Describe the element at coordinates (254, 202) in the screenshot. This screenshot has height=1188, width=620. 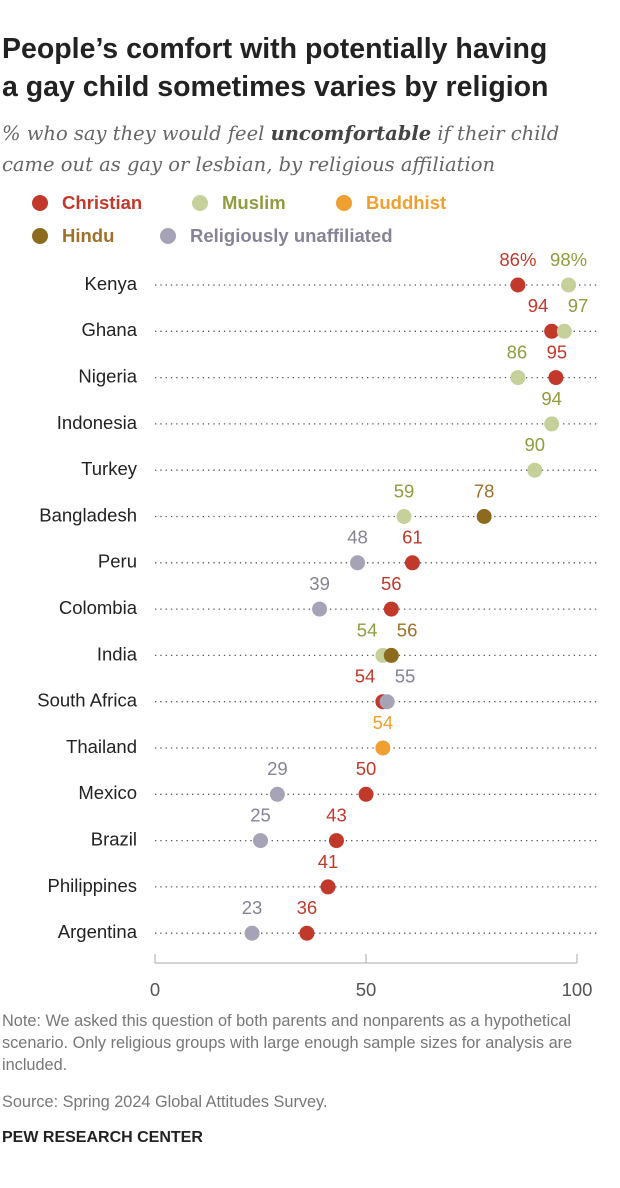
I see `legend-label: Muslim` at that location.